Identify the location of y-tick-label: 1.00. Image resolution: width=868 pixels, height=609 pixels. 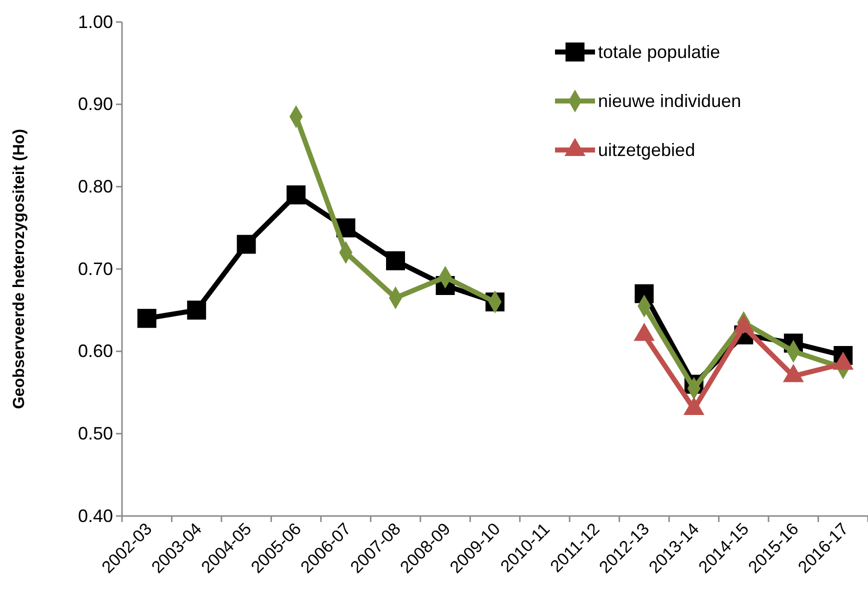
(95, 22).